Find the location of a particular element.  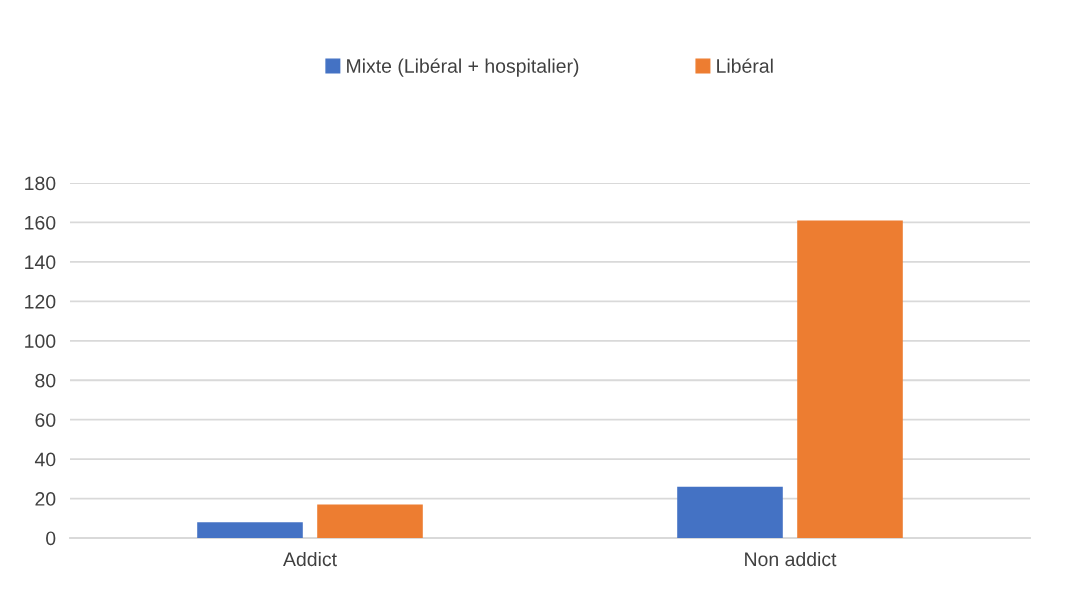

y-tick-label: 40 is located at coordinates (45, 459).